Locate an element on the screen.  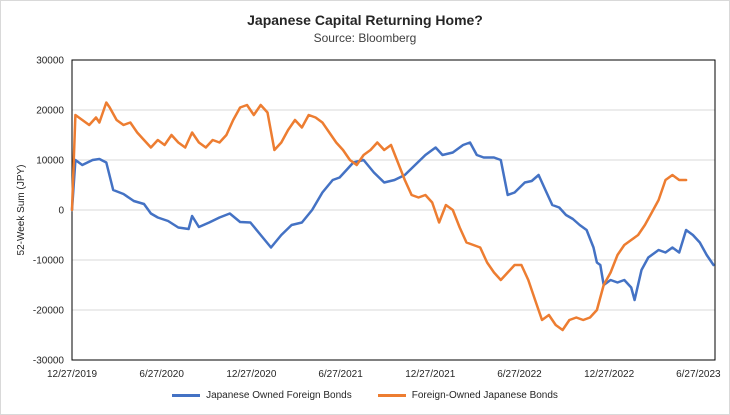
y-axis-label: 52-Week Sum (JPY) is located at coordinates (21, 210).